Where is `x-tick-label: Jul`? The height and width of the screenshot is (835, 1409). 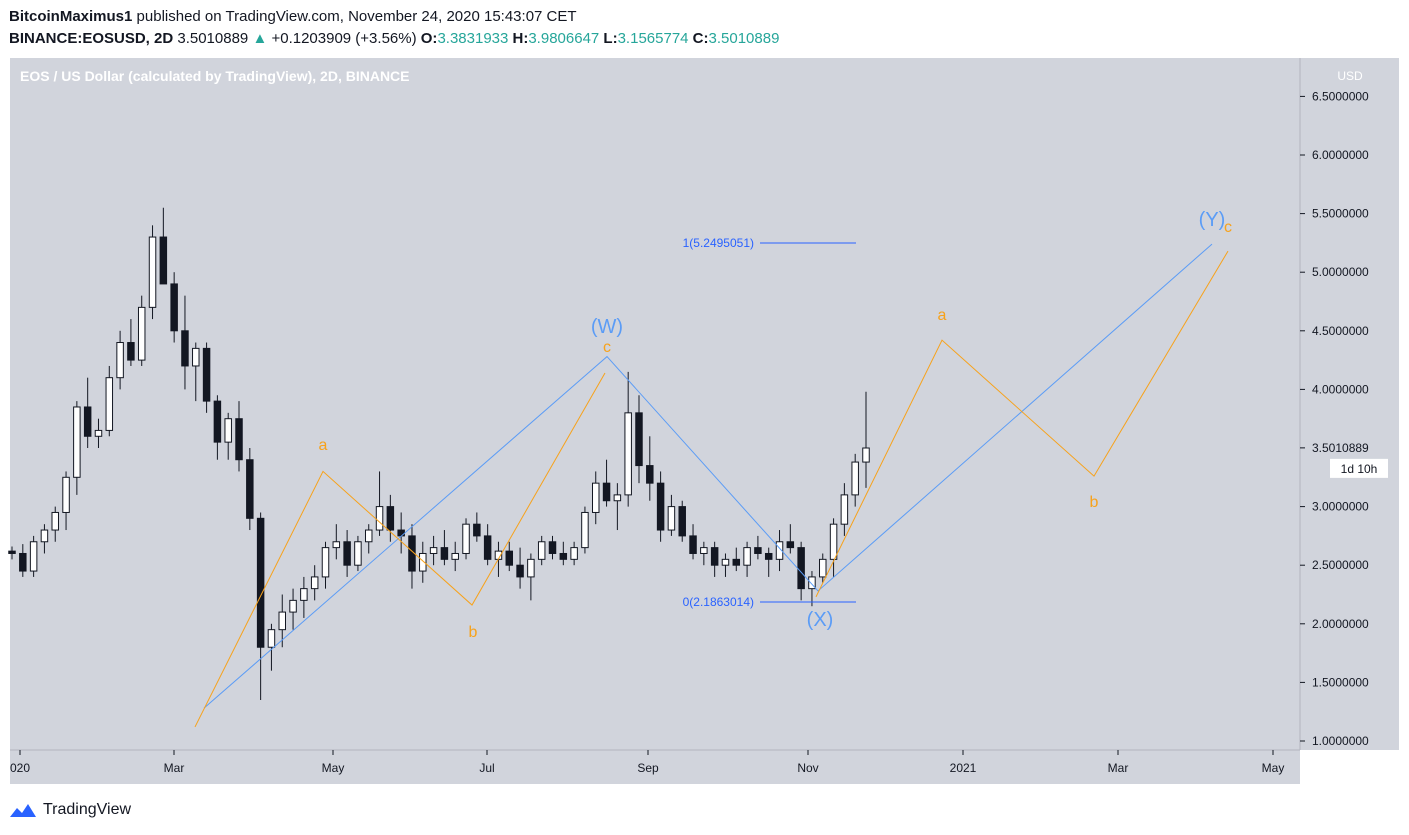 x-tick-label: Jul is located at coordinates (486, 768).